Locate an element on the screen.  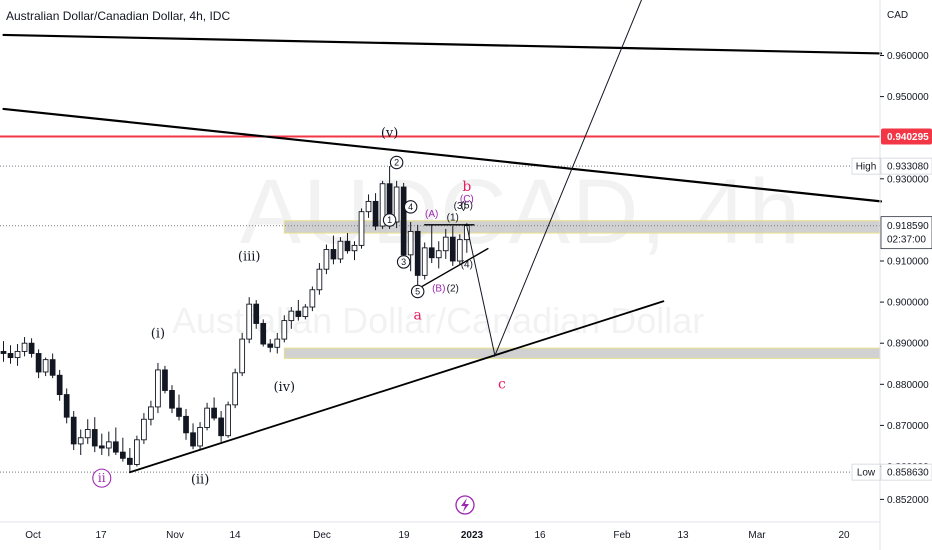
price-label-0: 0.940295 is located at coordinates (906, 136).